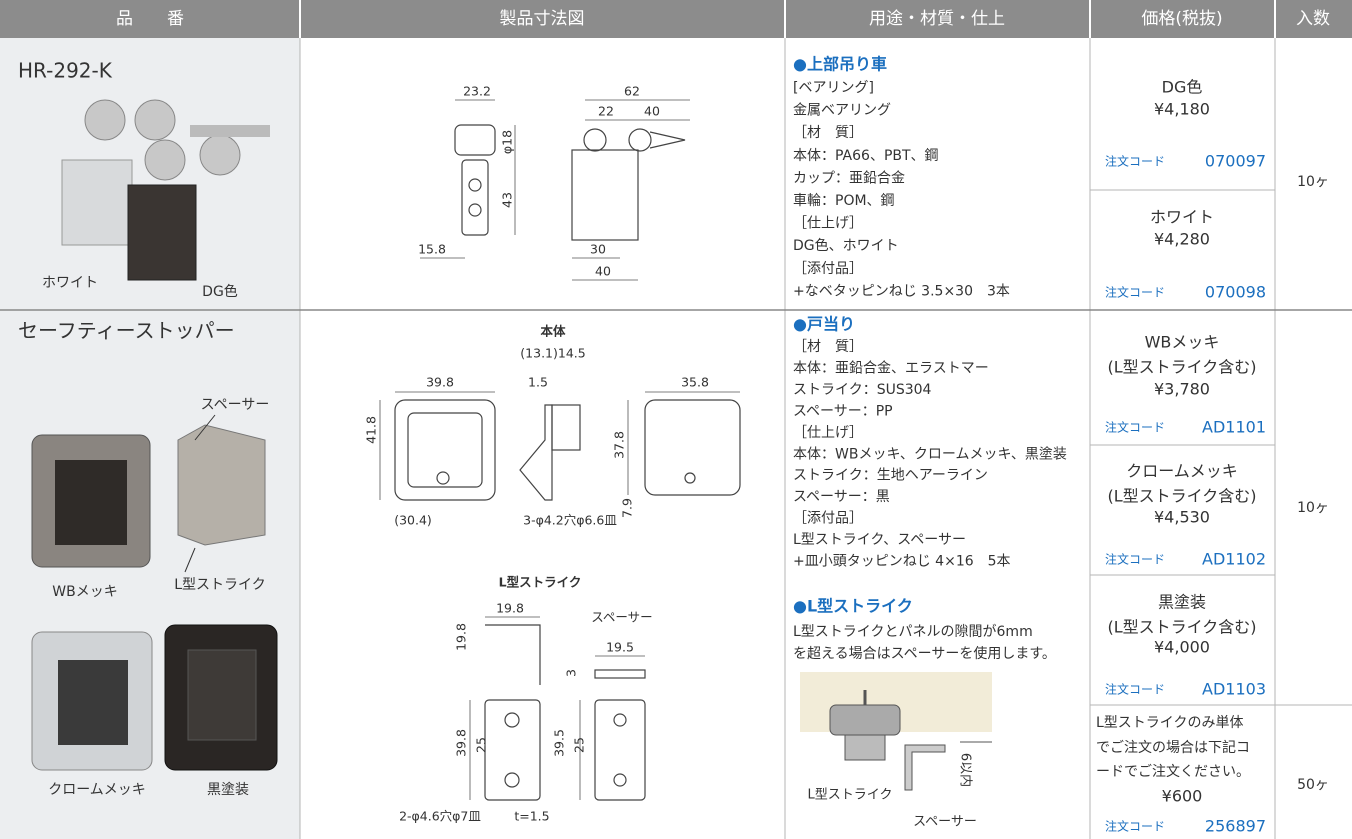  What do you see at coordinates (507, 142) in the screenshot?
I see `dimension-label: φ18` at bounding box center [507, 142].